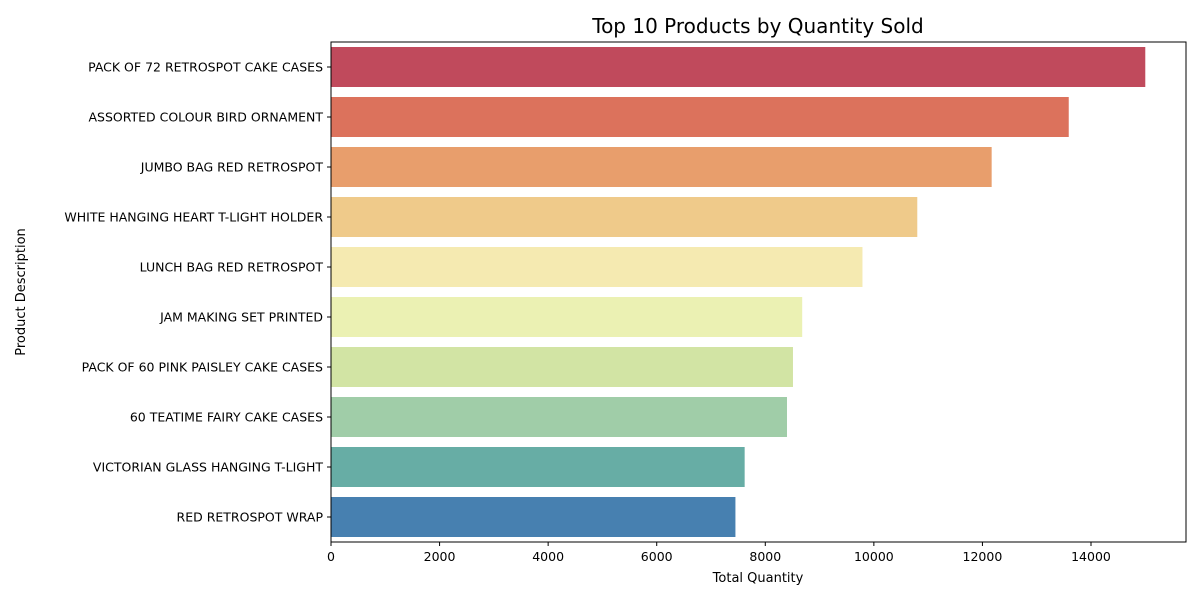 The height and width of the screenshot is (604, 1200). What do you see at coordinates (331, 556) in the screenshot?
I see `x-tick-label: 0` at bounding box center [331, 556].